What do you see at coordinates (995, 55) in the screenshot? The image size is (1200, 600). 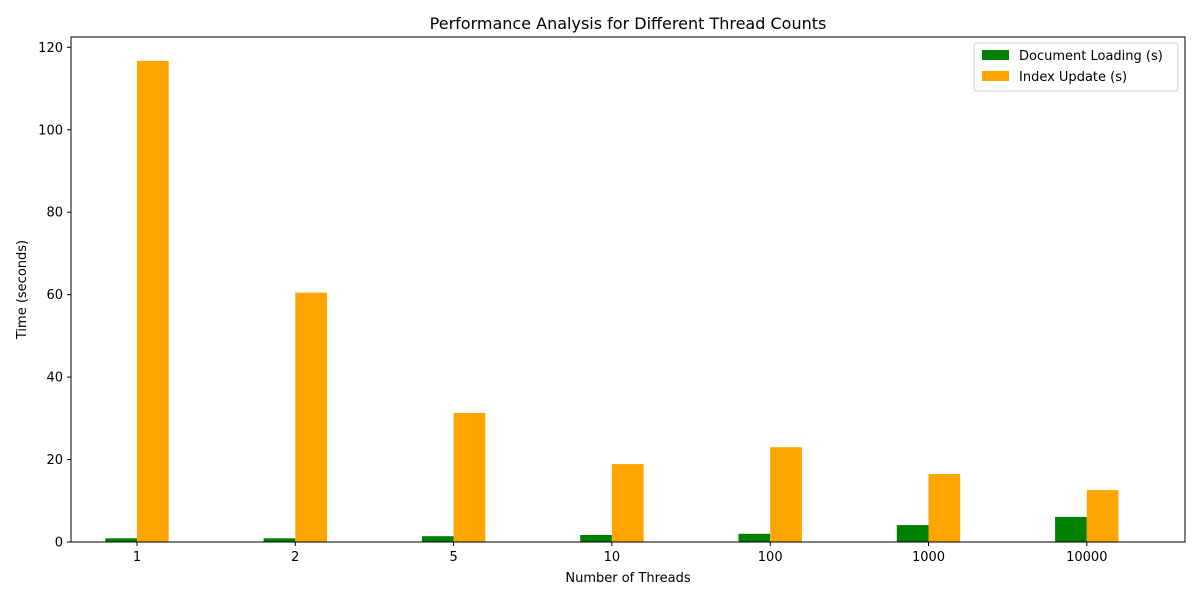 I see `legend-swatch-document-loading` at bounding box center [995, 55].